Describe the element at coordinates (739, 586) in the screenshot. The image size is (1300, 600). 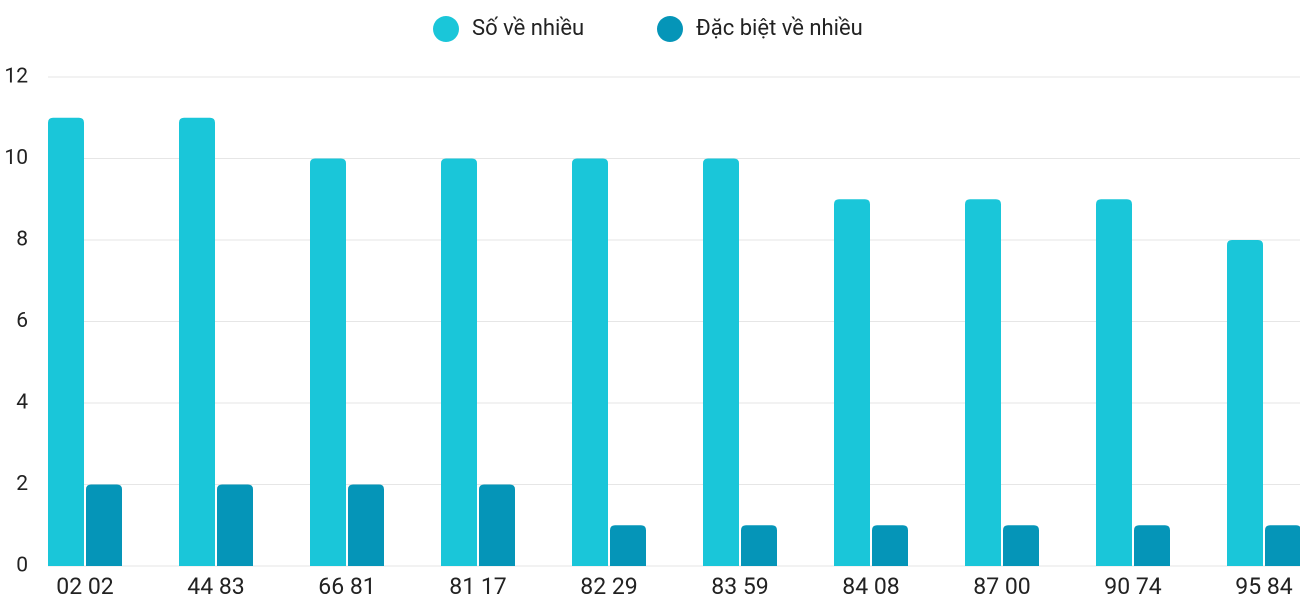
I see `x-tick-label: 83 59` at that location.